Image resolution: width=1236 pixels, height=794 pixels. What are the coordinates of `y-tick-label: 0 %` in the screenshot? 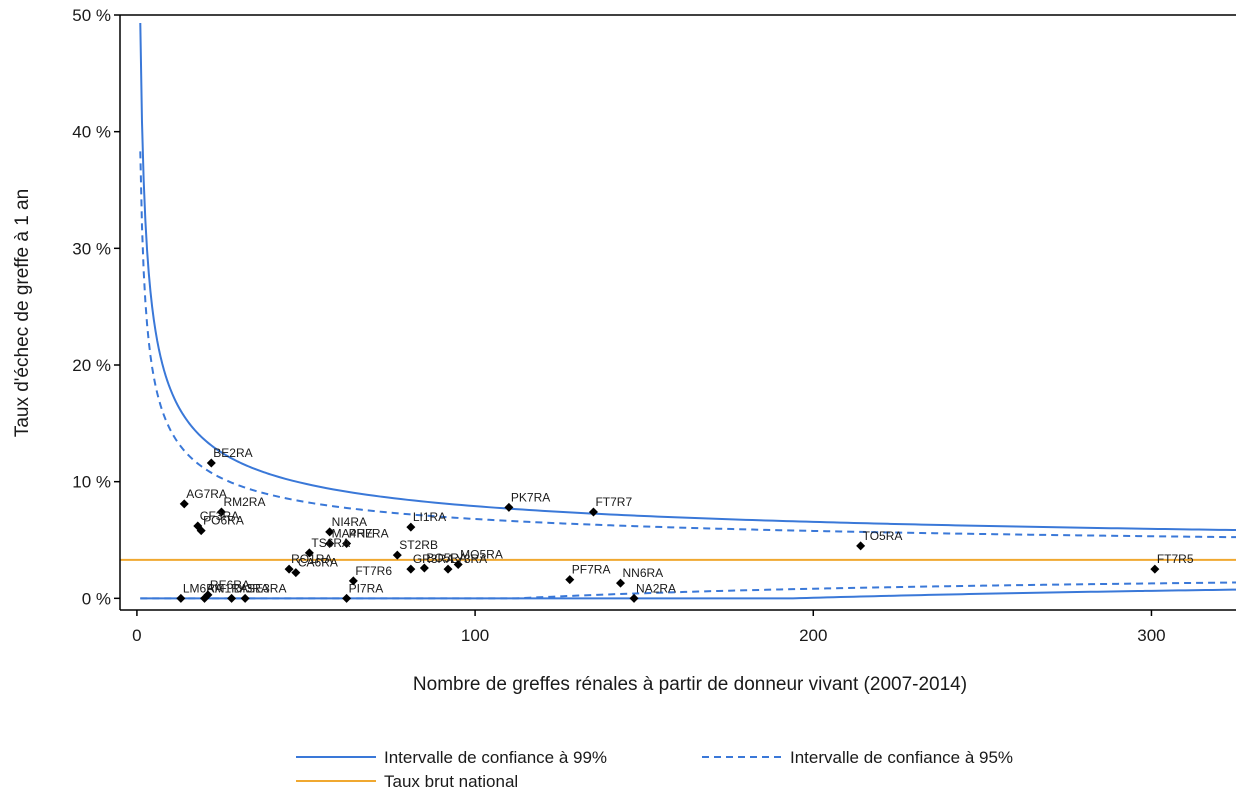 It's located at (96, 598).